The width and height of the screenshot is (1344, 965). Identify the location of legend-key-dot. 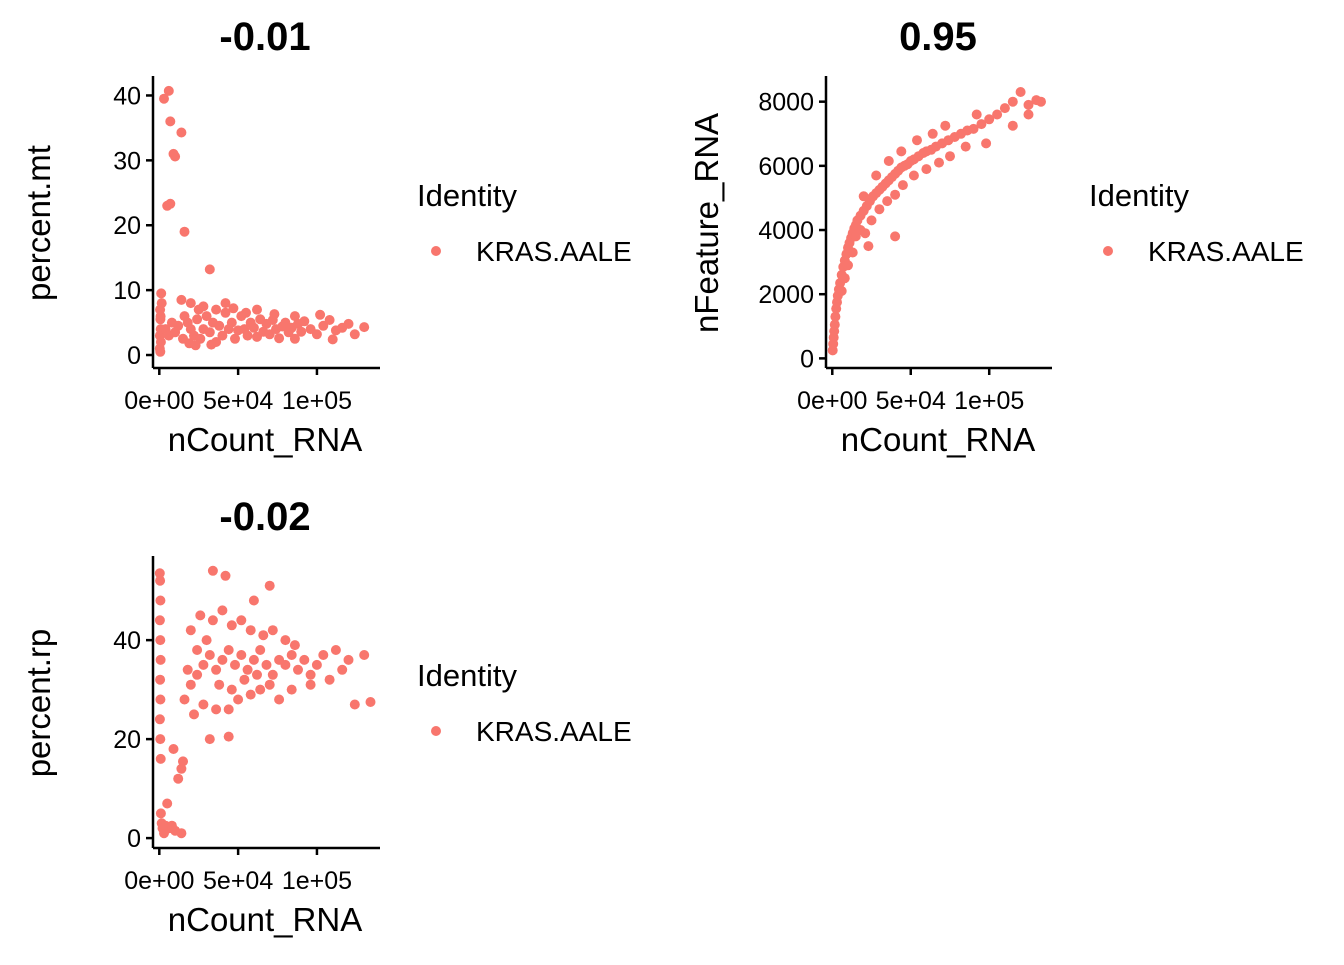
(436, 731).